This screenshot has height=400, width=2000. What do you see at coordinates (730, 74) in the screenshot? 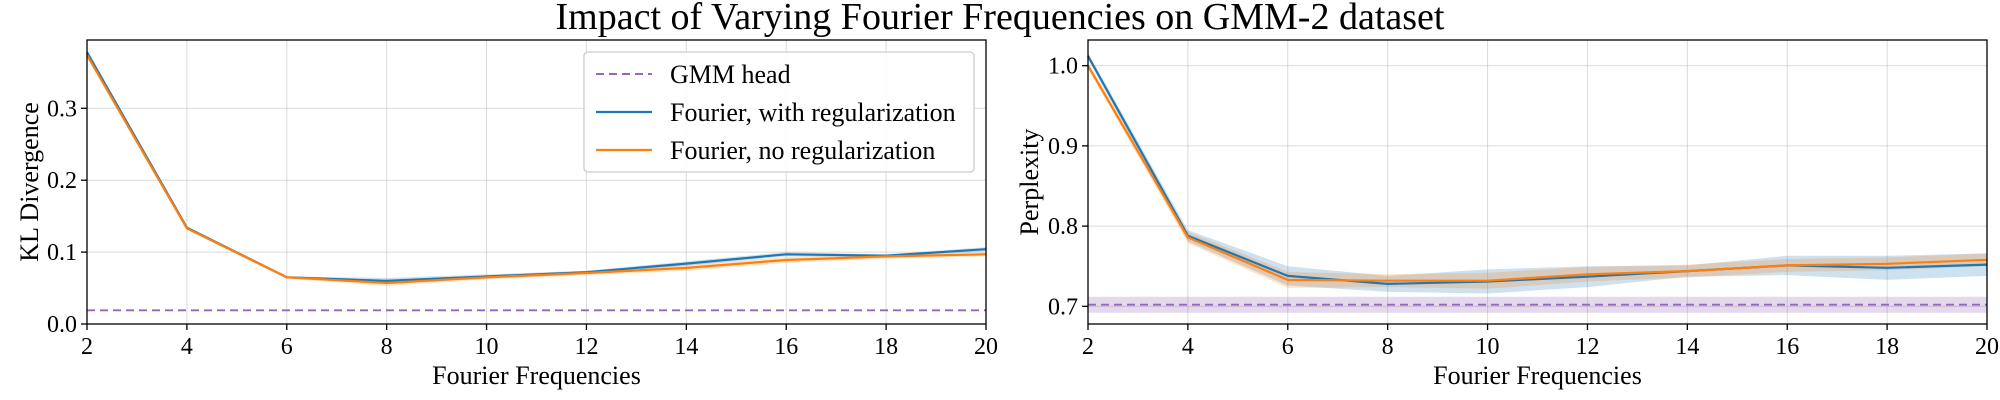
I see `legend-label: GMM head` at bounding box center [730, 74].